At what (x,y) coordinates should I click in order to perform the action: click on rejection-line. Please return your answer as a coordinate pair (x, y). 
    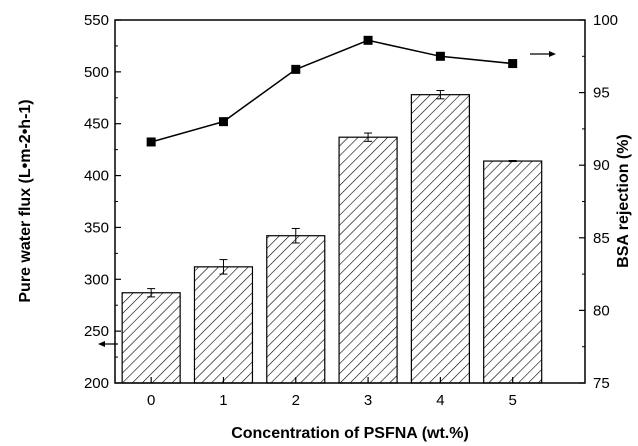
    Looking at the image, I should click on (331, 91).